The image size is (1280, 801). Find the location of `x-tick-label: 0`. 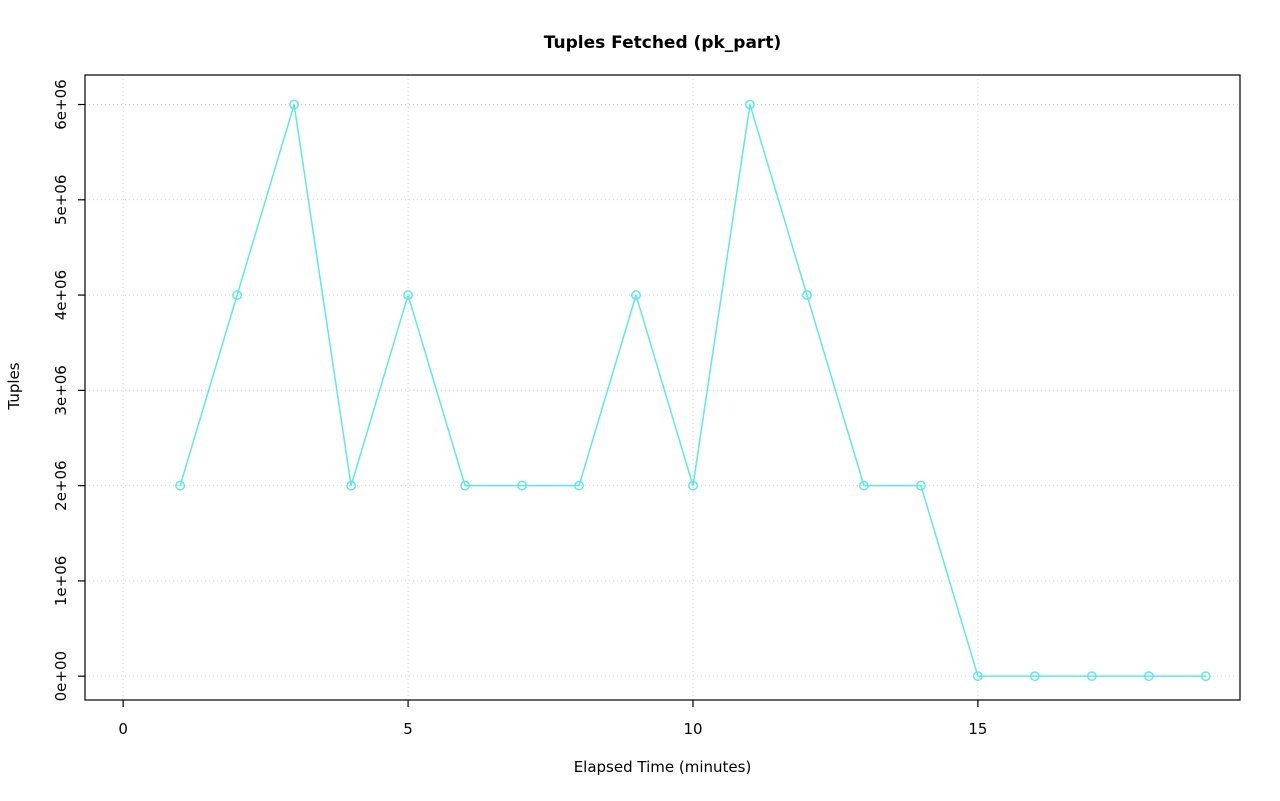

x-tick-label: 0 is located at coordinates (123, 729).